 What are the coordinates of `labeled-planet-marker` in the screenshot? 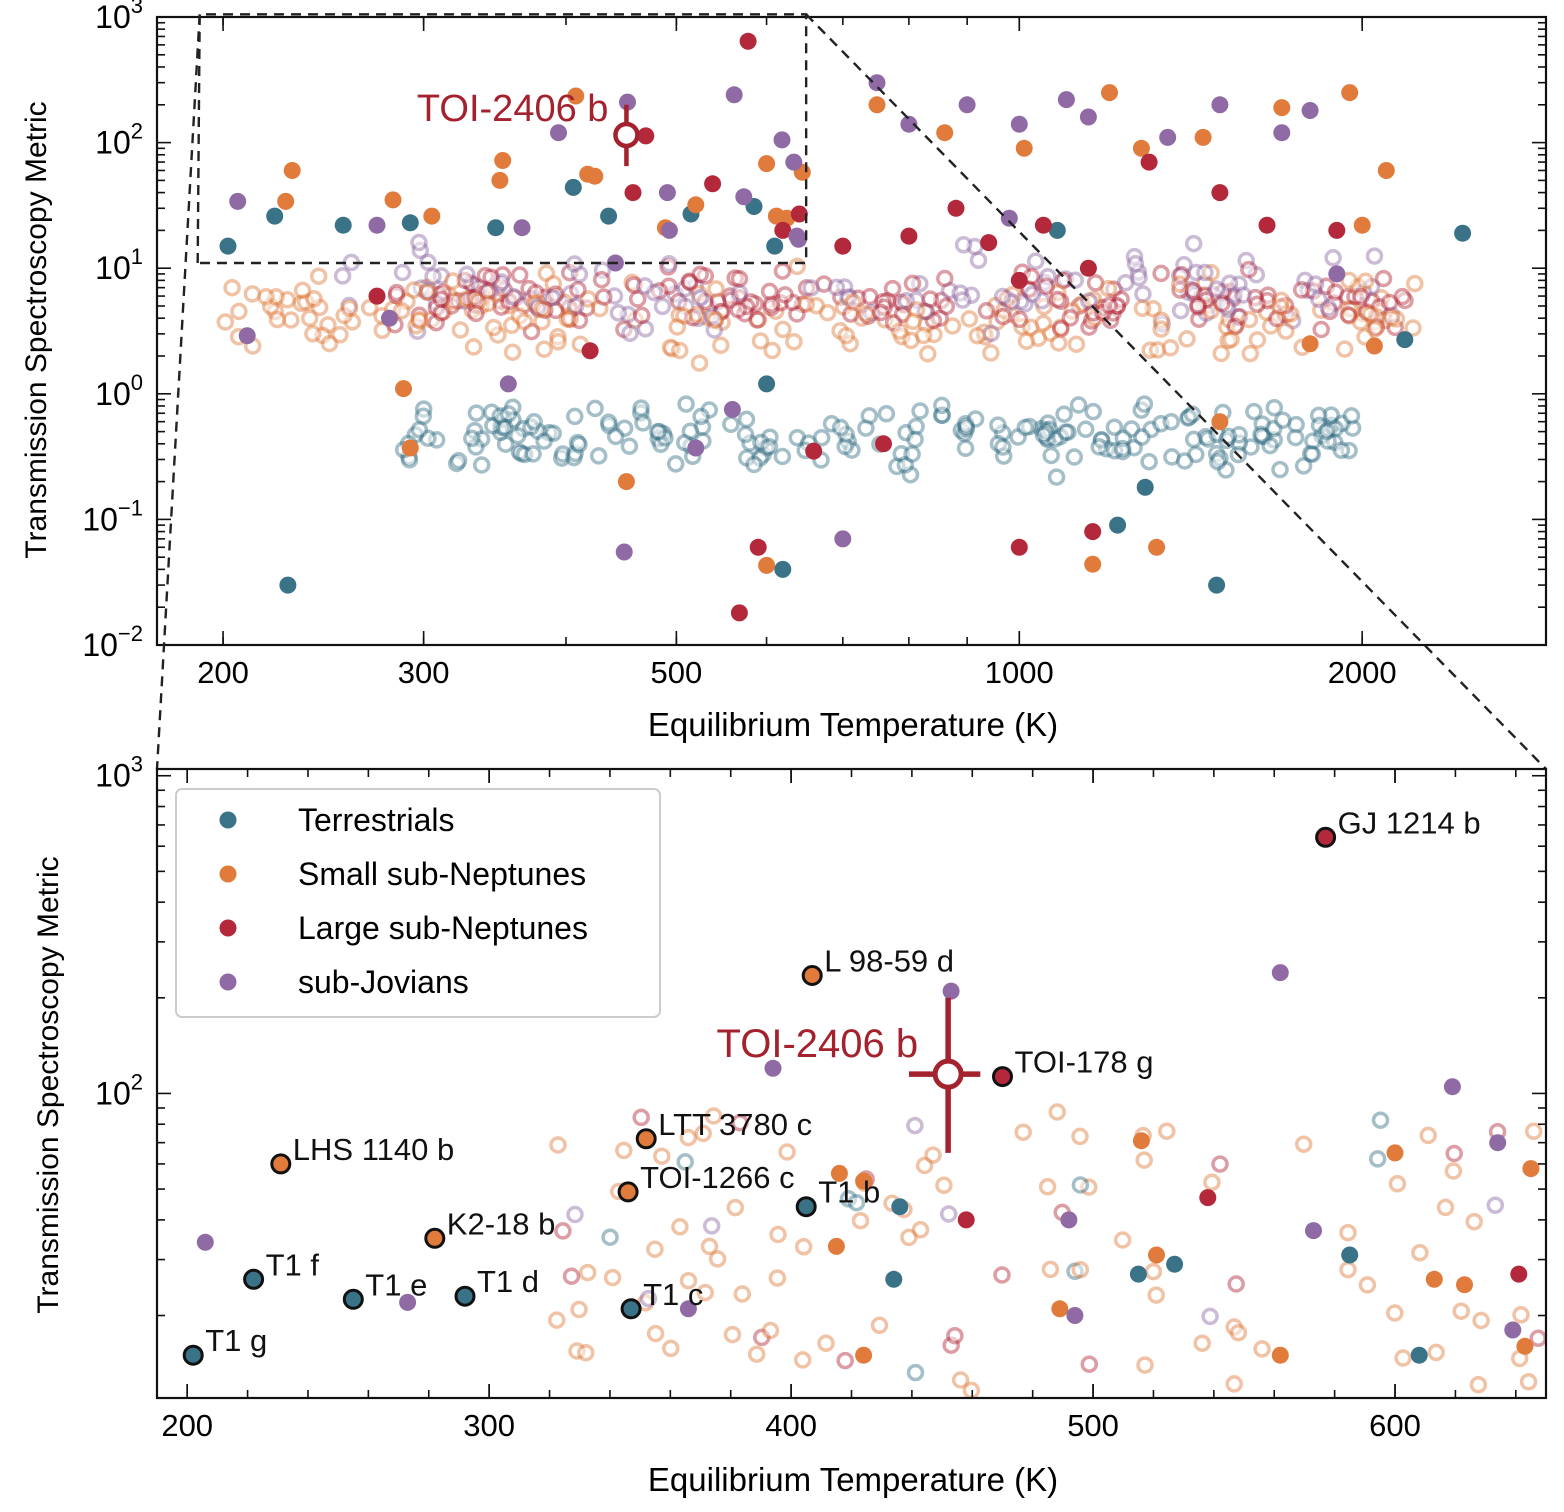 It's located at (353, 1299).